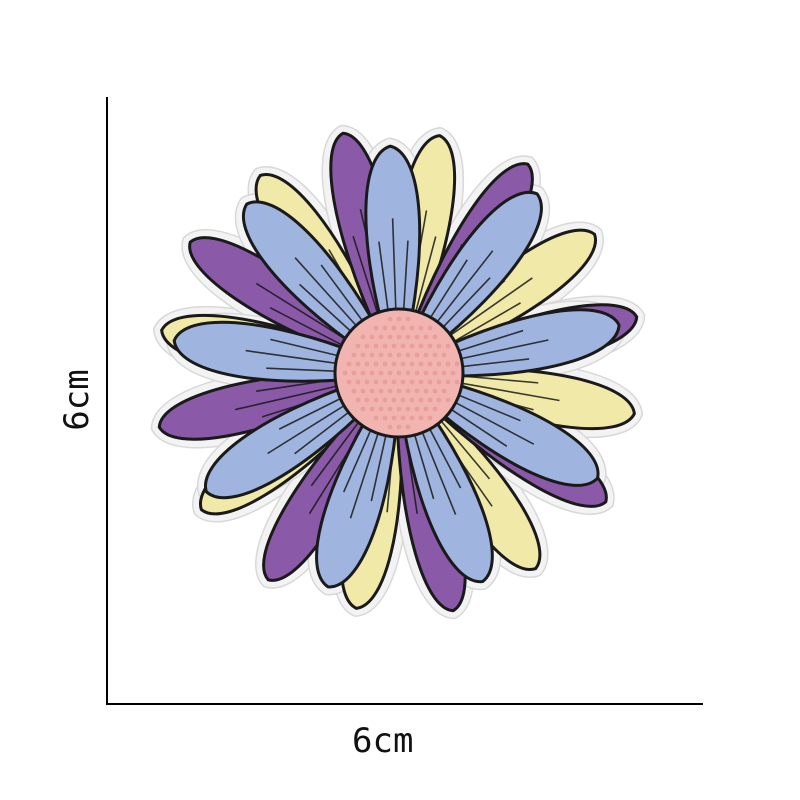 This screenshot has height=800, width=800. I want to click on height-dimension-line, so click(107, 401).